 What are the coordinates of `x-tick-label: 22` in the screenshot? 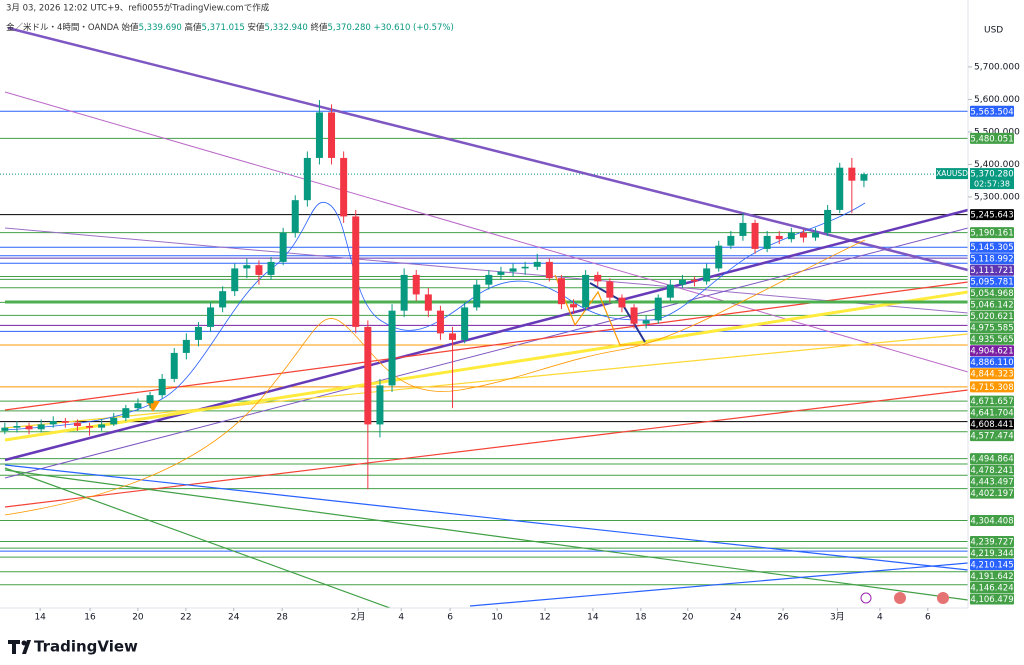 It's located at (185, 618).